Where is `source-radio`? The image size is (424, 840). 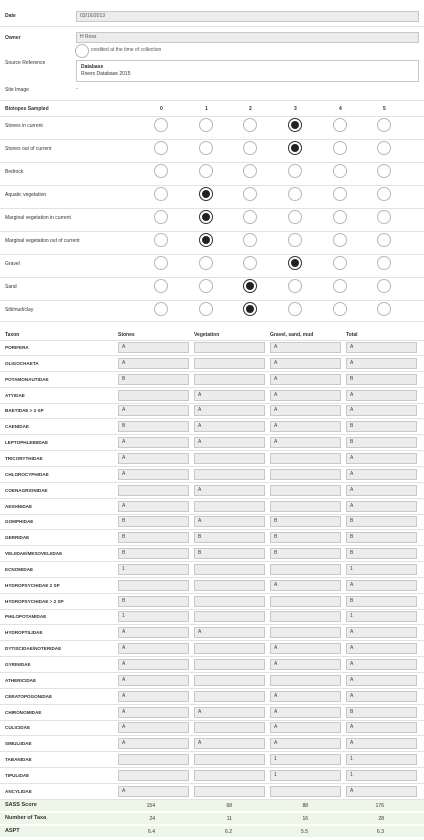
source-radio is located at coordinates (82, 51).